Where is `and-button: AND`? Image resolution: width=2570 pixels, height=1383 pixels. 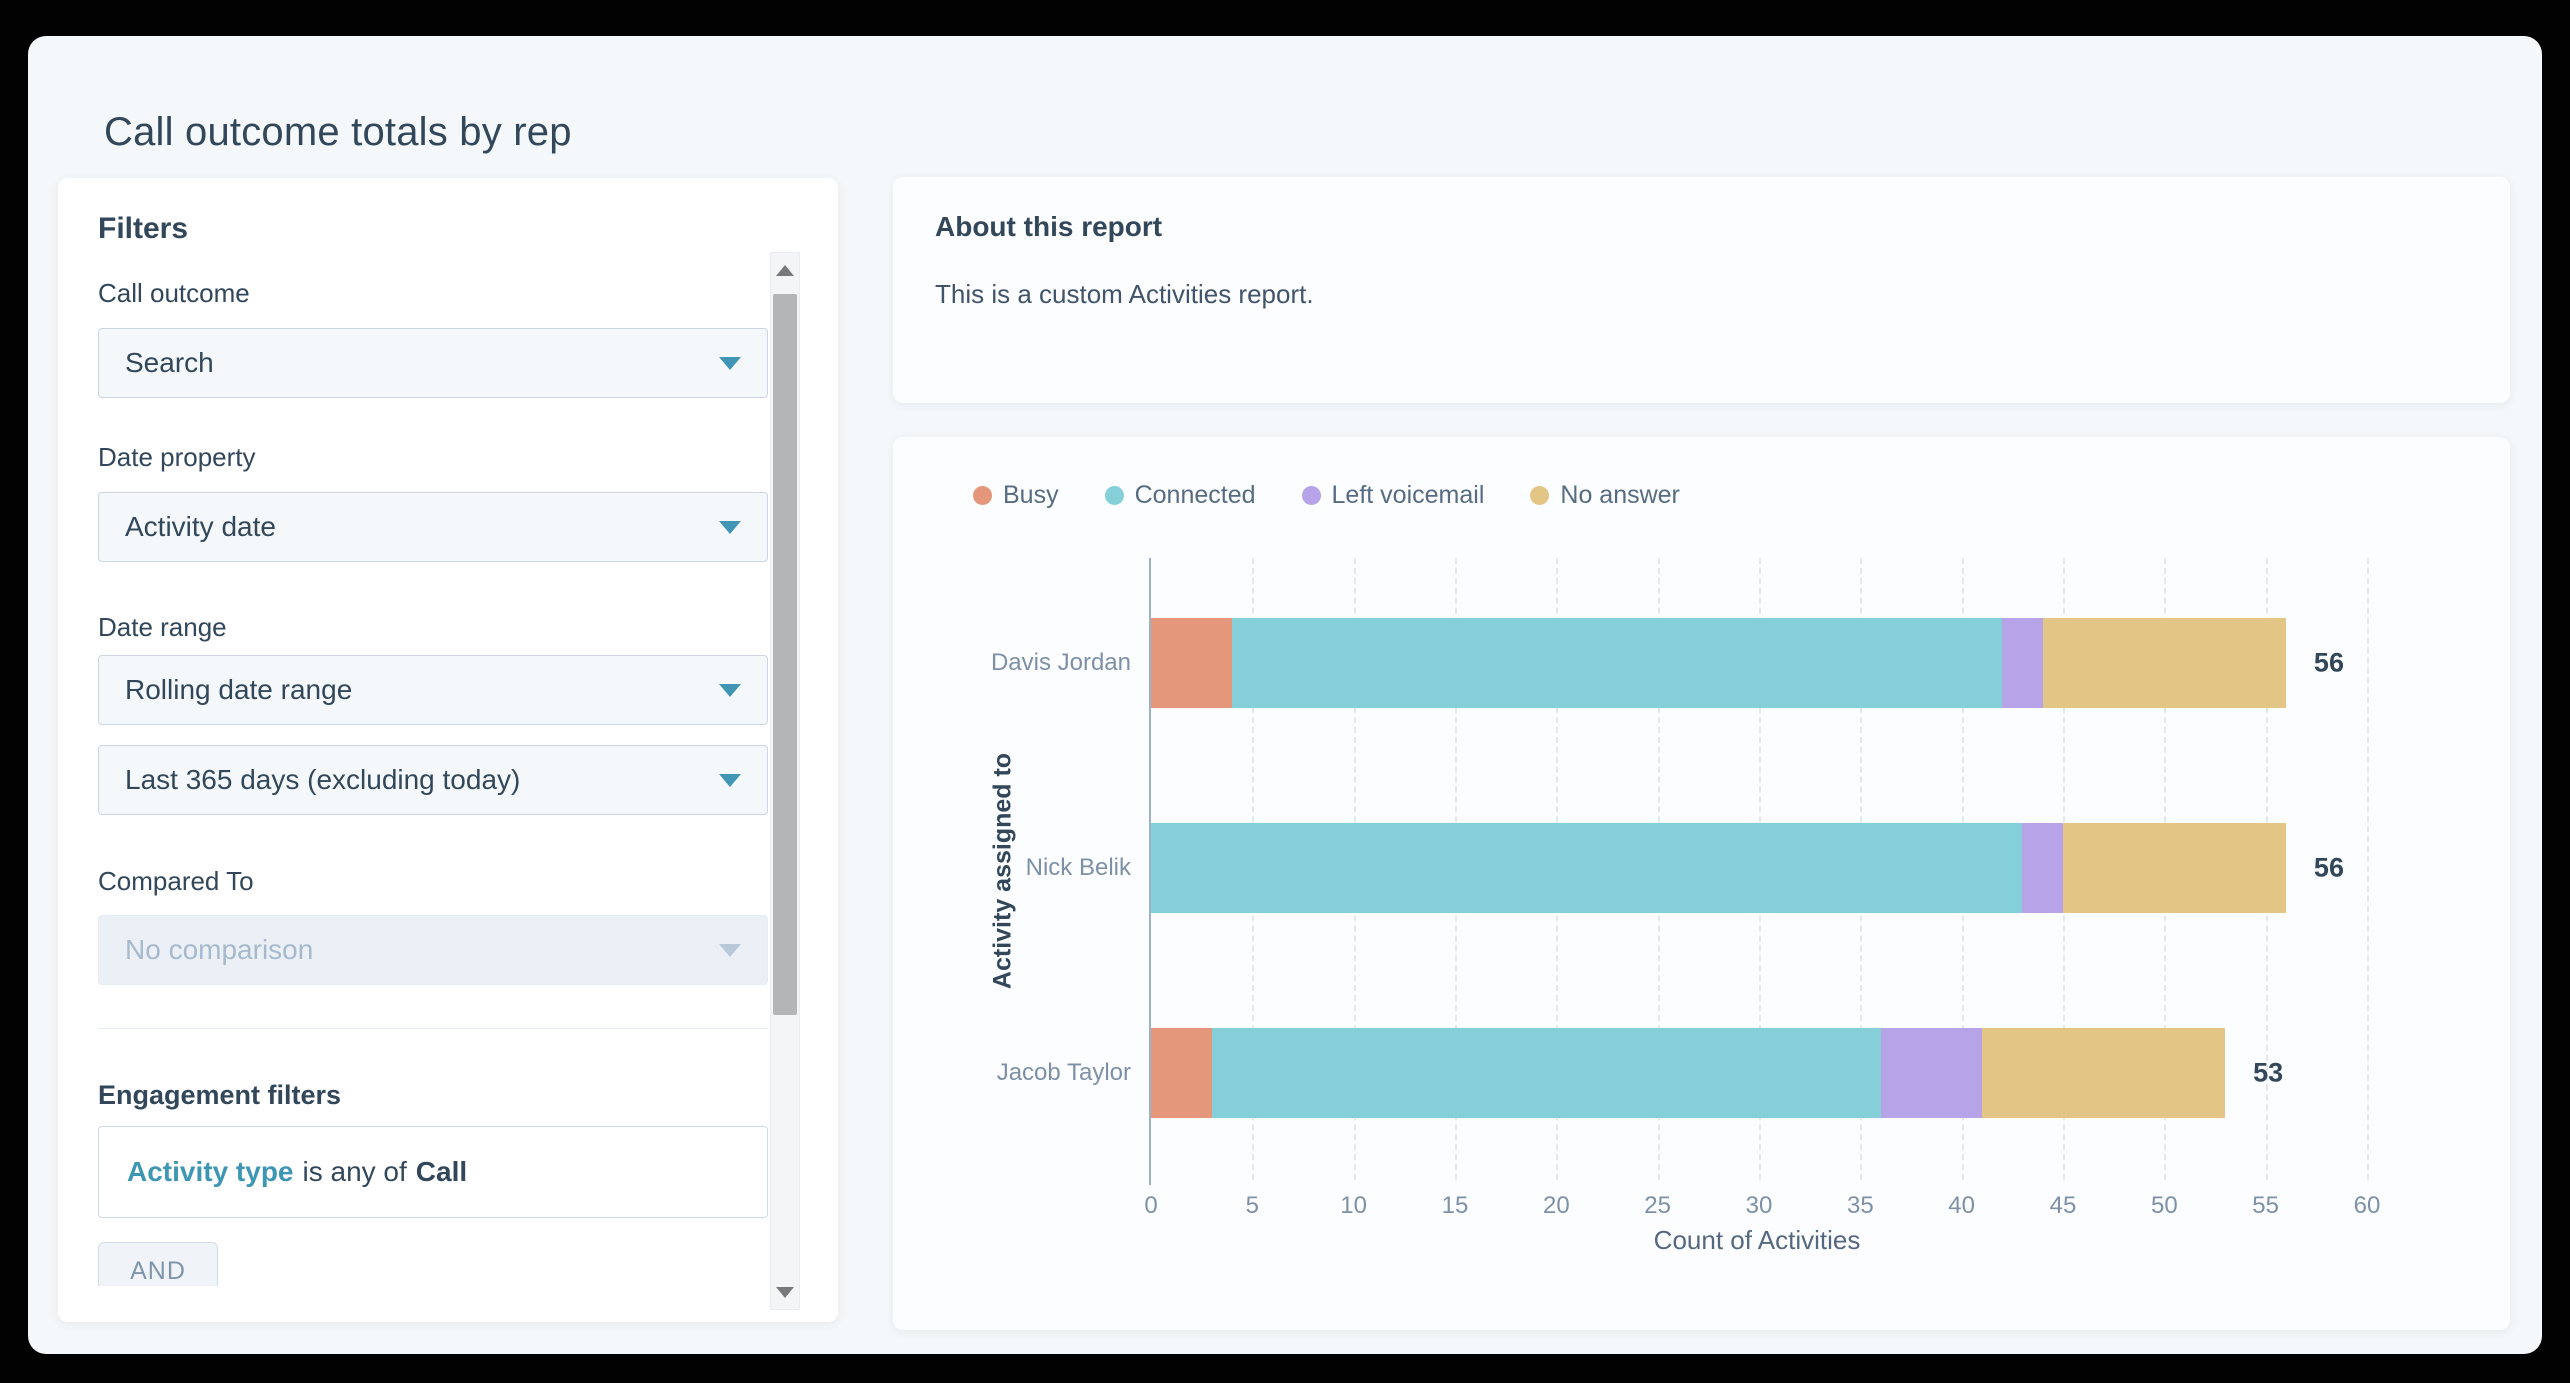
and-button: AND is located at coordinates (158, 1264).